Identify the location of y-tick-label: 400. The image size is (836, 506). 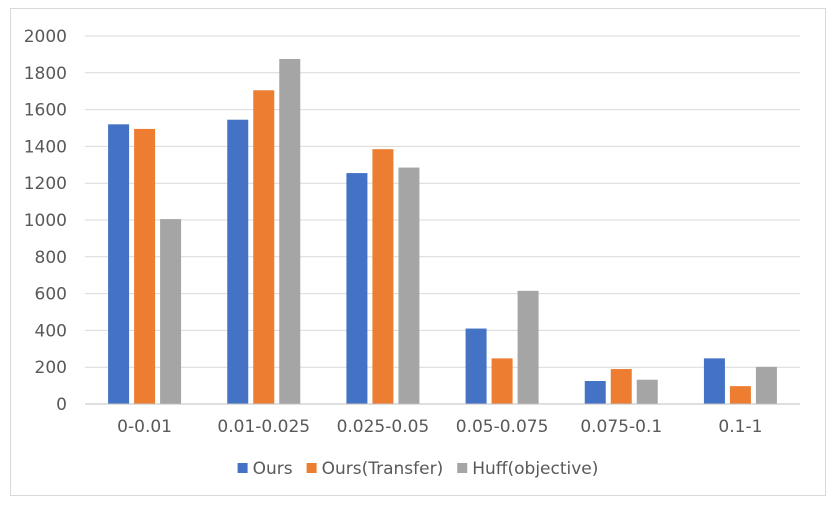
(51, 331).